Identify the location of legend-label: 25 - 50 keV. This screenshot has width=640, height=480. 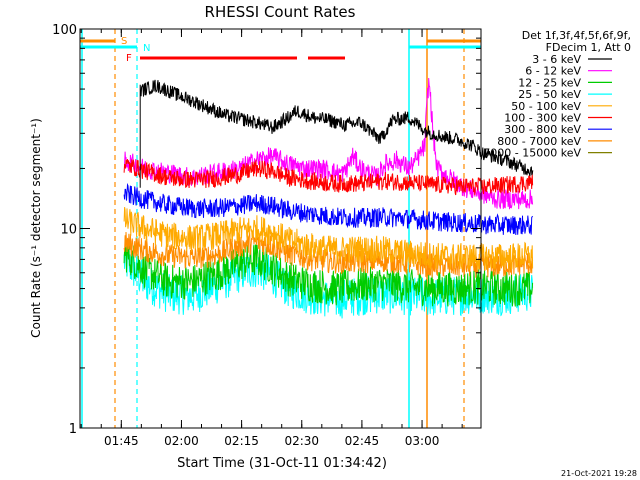
(549, 94).